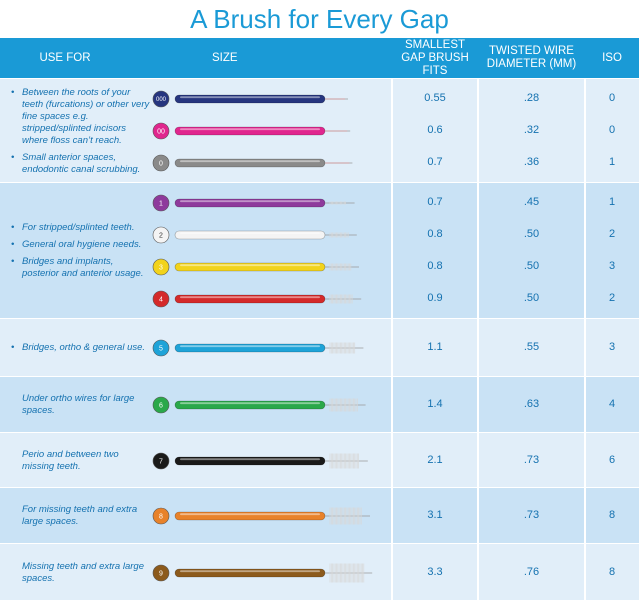 Image resolution: width=639 pixels, height=600 pixels. I want to click on brush: 4, so click(257, 299).